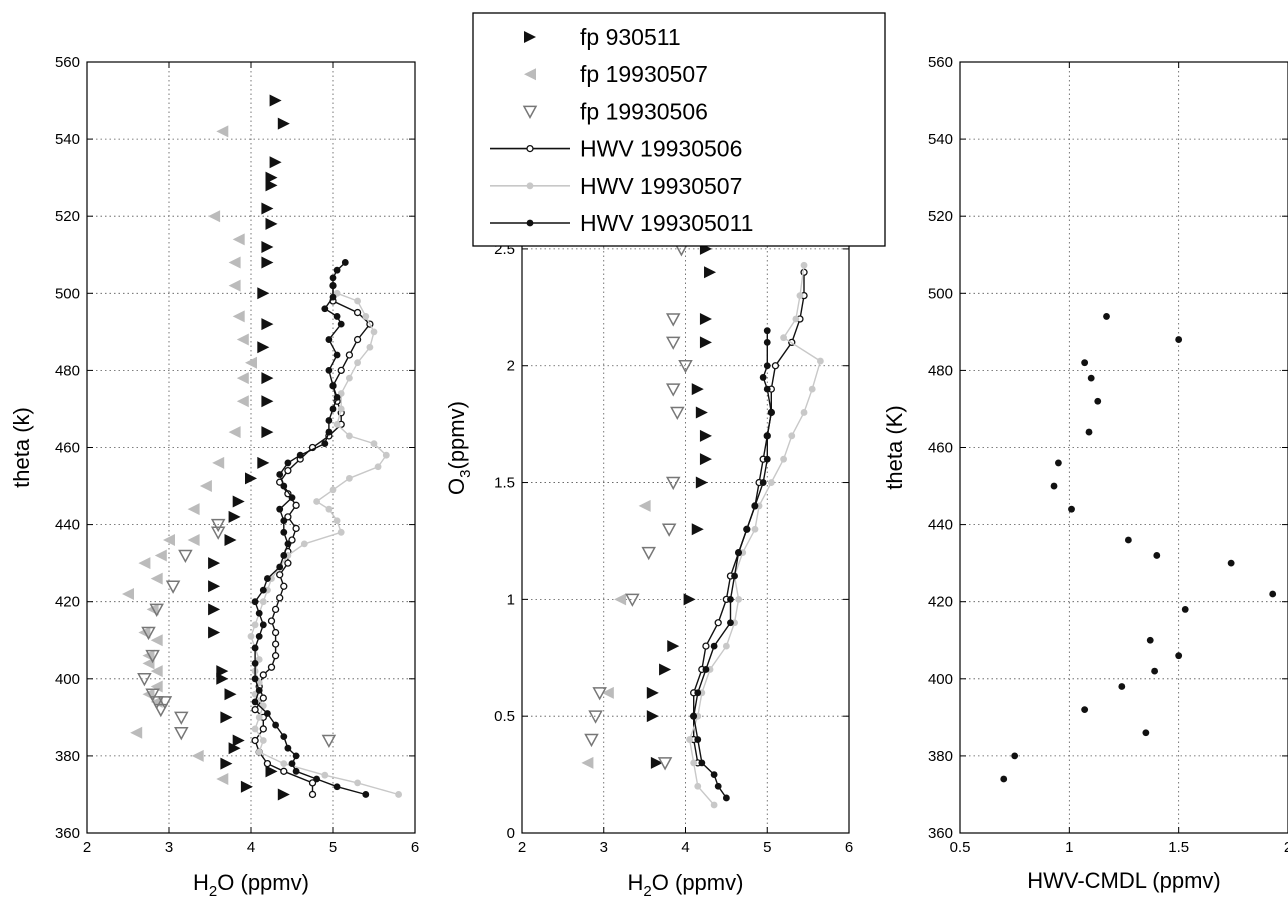  What do you see at coordinates (940, 679) in the screenshot?
I see `y-tick-label: 400` at bounding box center [940, 679].